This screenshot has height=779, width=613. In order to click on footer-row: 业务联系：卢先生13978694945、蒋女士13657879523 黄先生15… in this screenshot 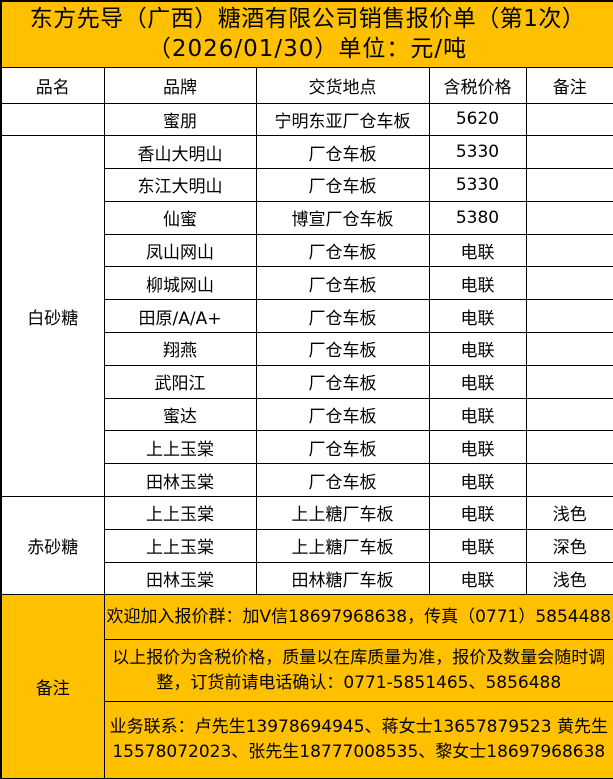, I will do `click(307, 740)`.